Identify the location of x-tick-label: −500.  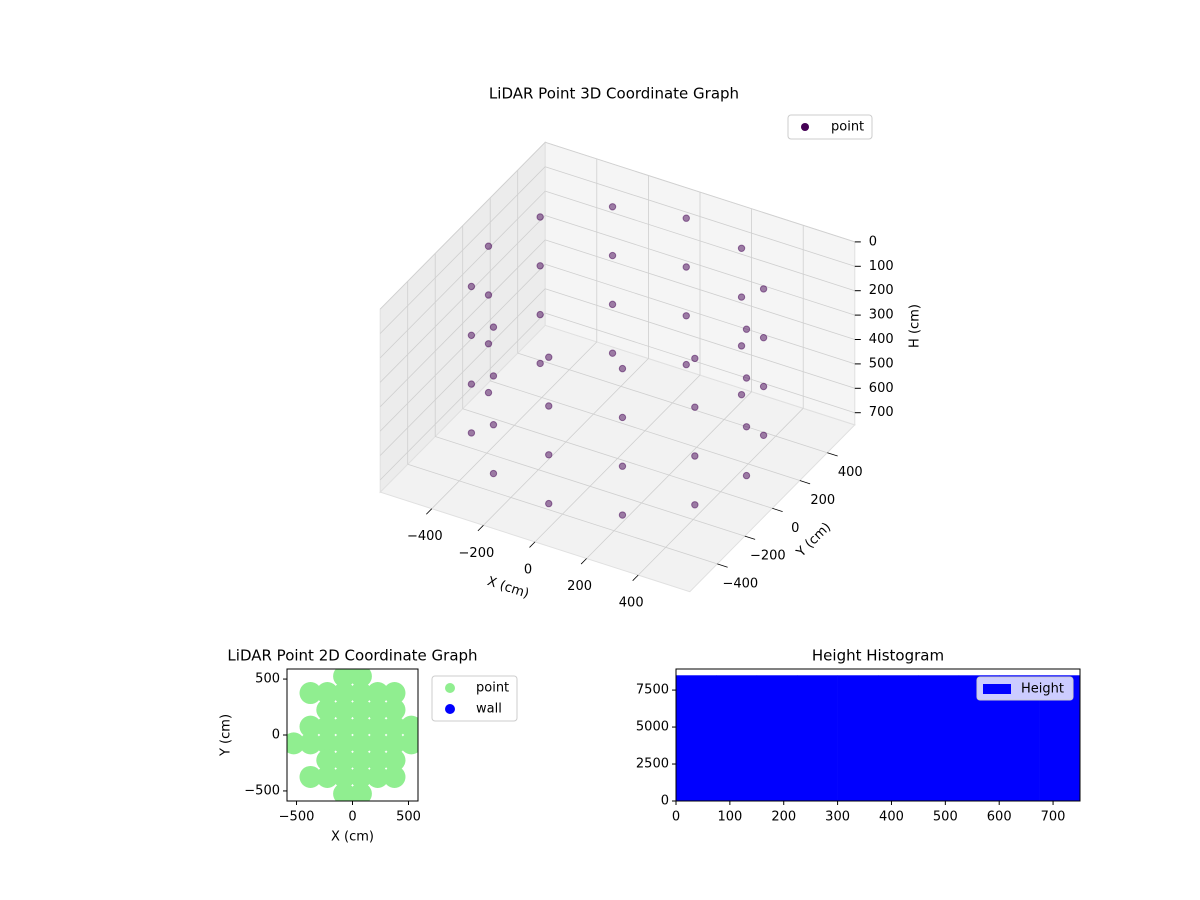
(297, 817).